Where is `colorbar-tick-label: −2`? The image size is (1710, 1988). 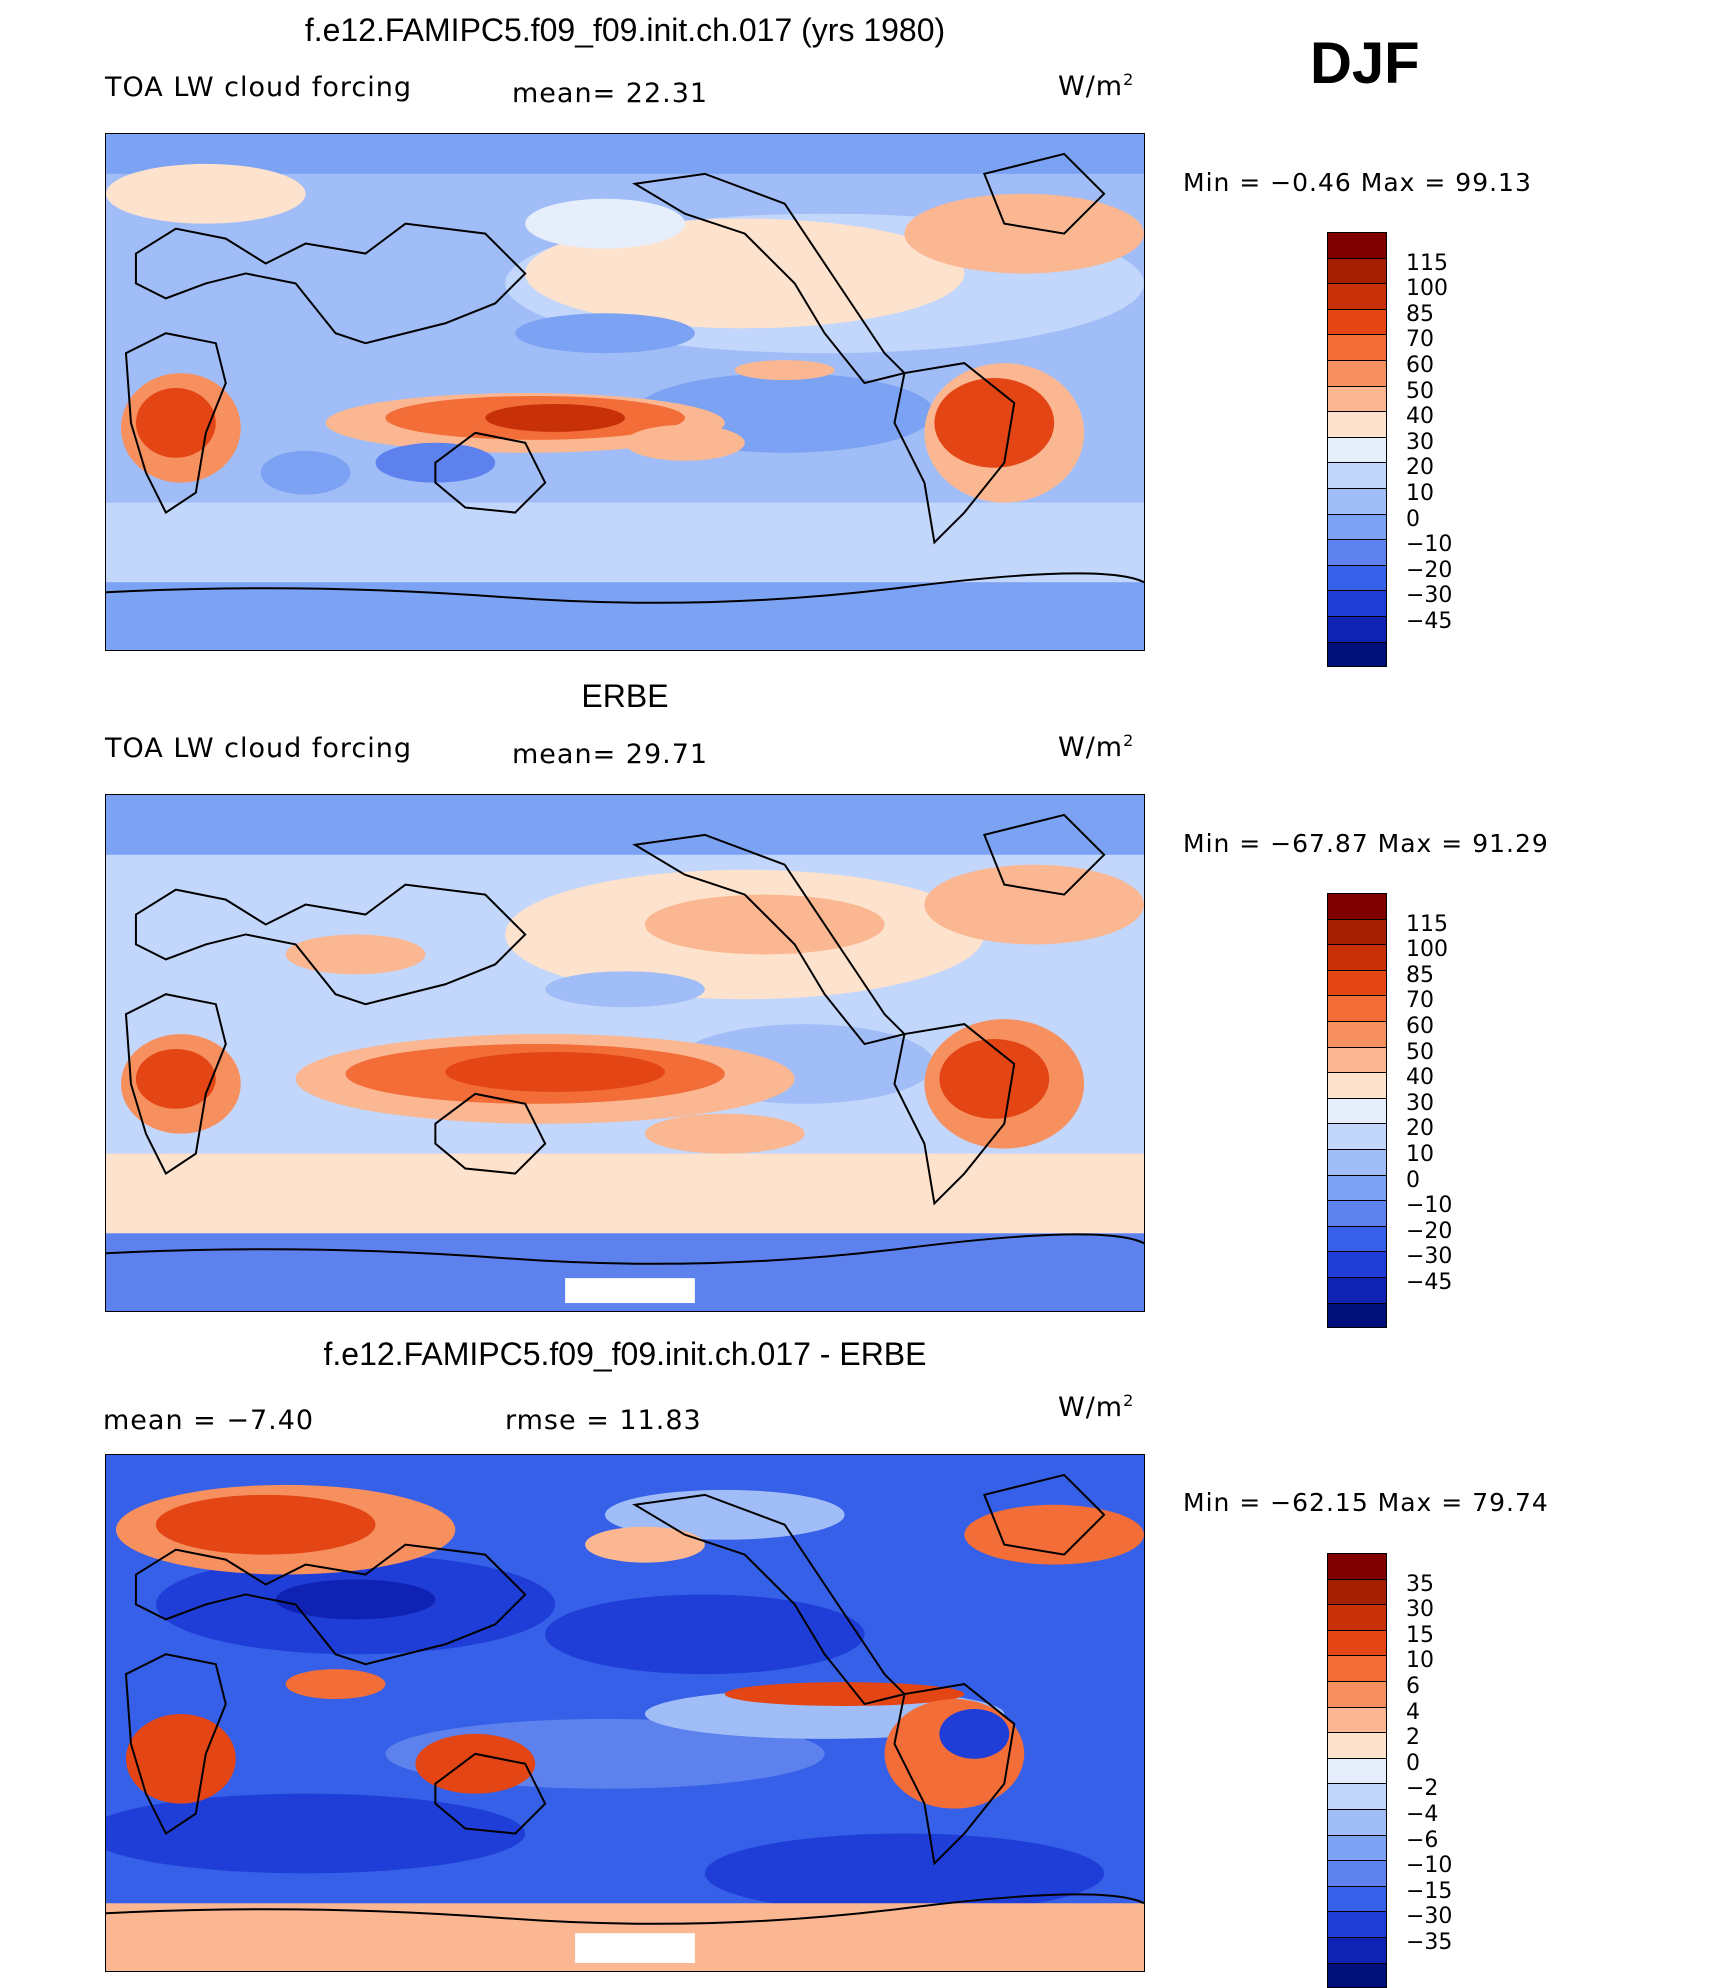 colorbar-tick-label: −2 is located at coordinates (1422, 1789).